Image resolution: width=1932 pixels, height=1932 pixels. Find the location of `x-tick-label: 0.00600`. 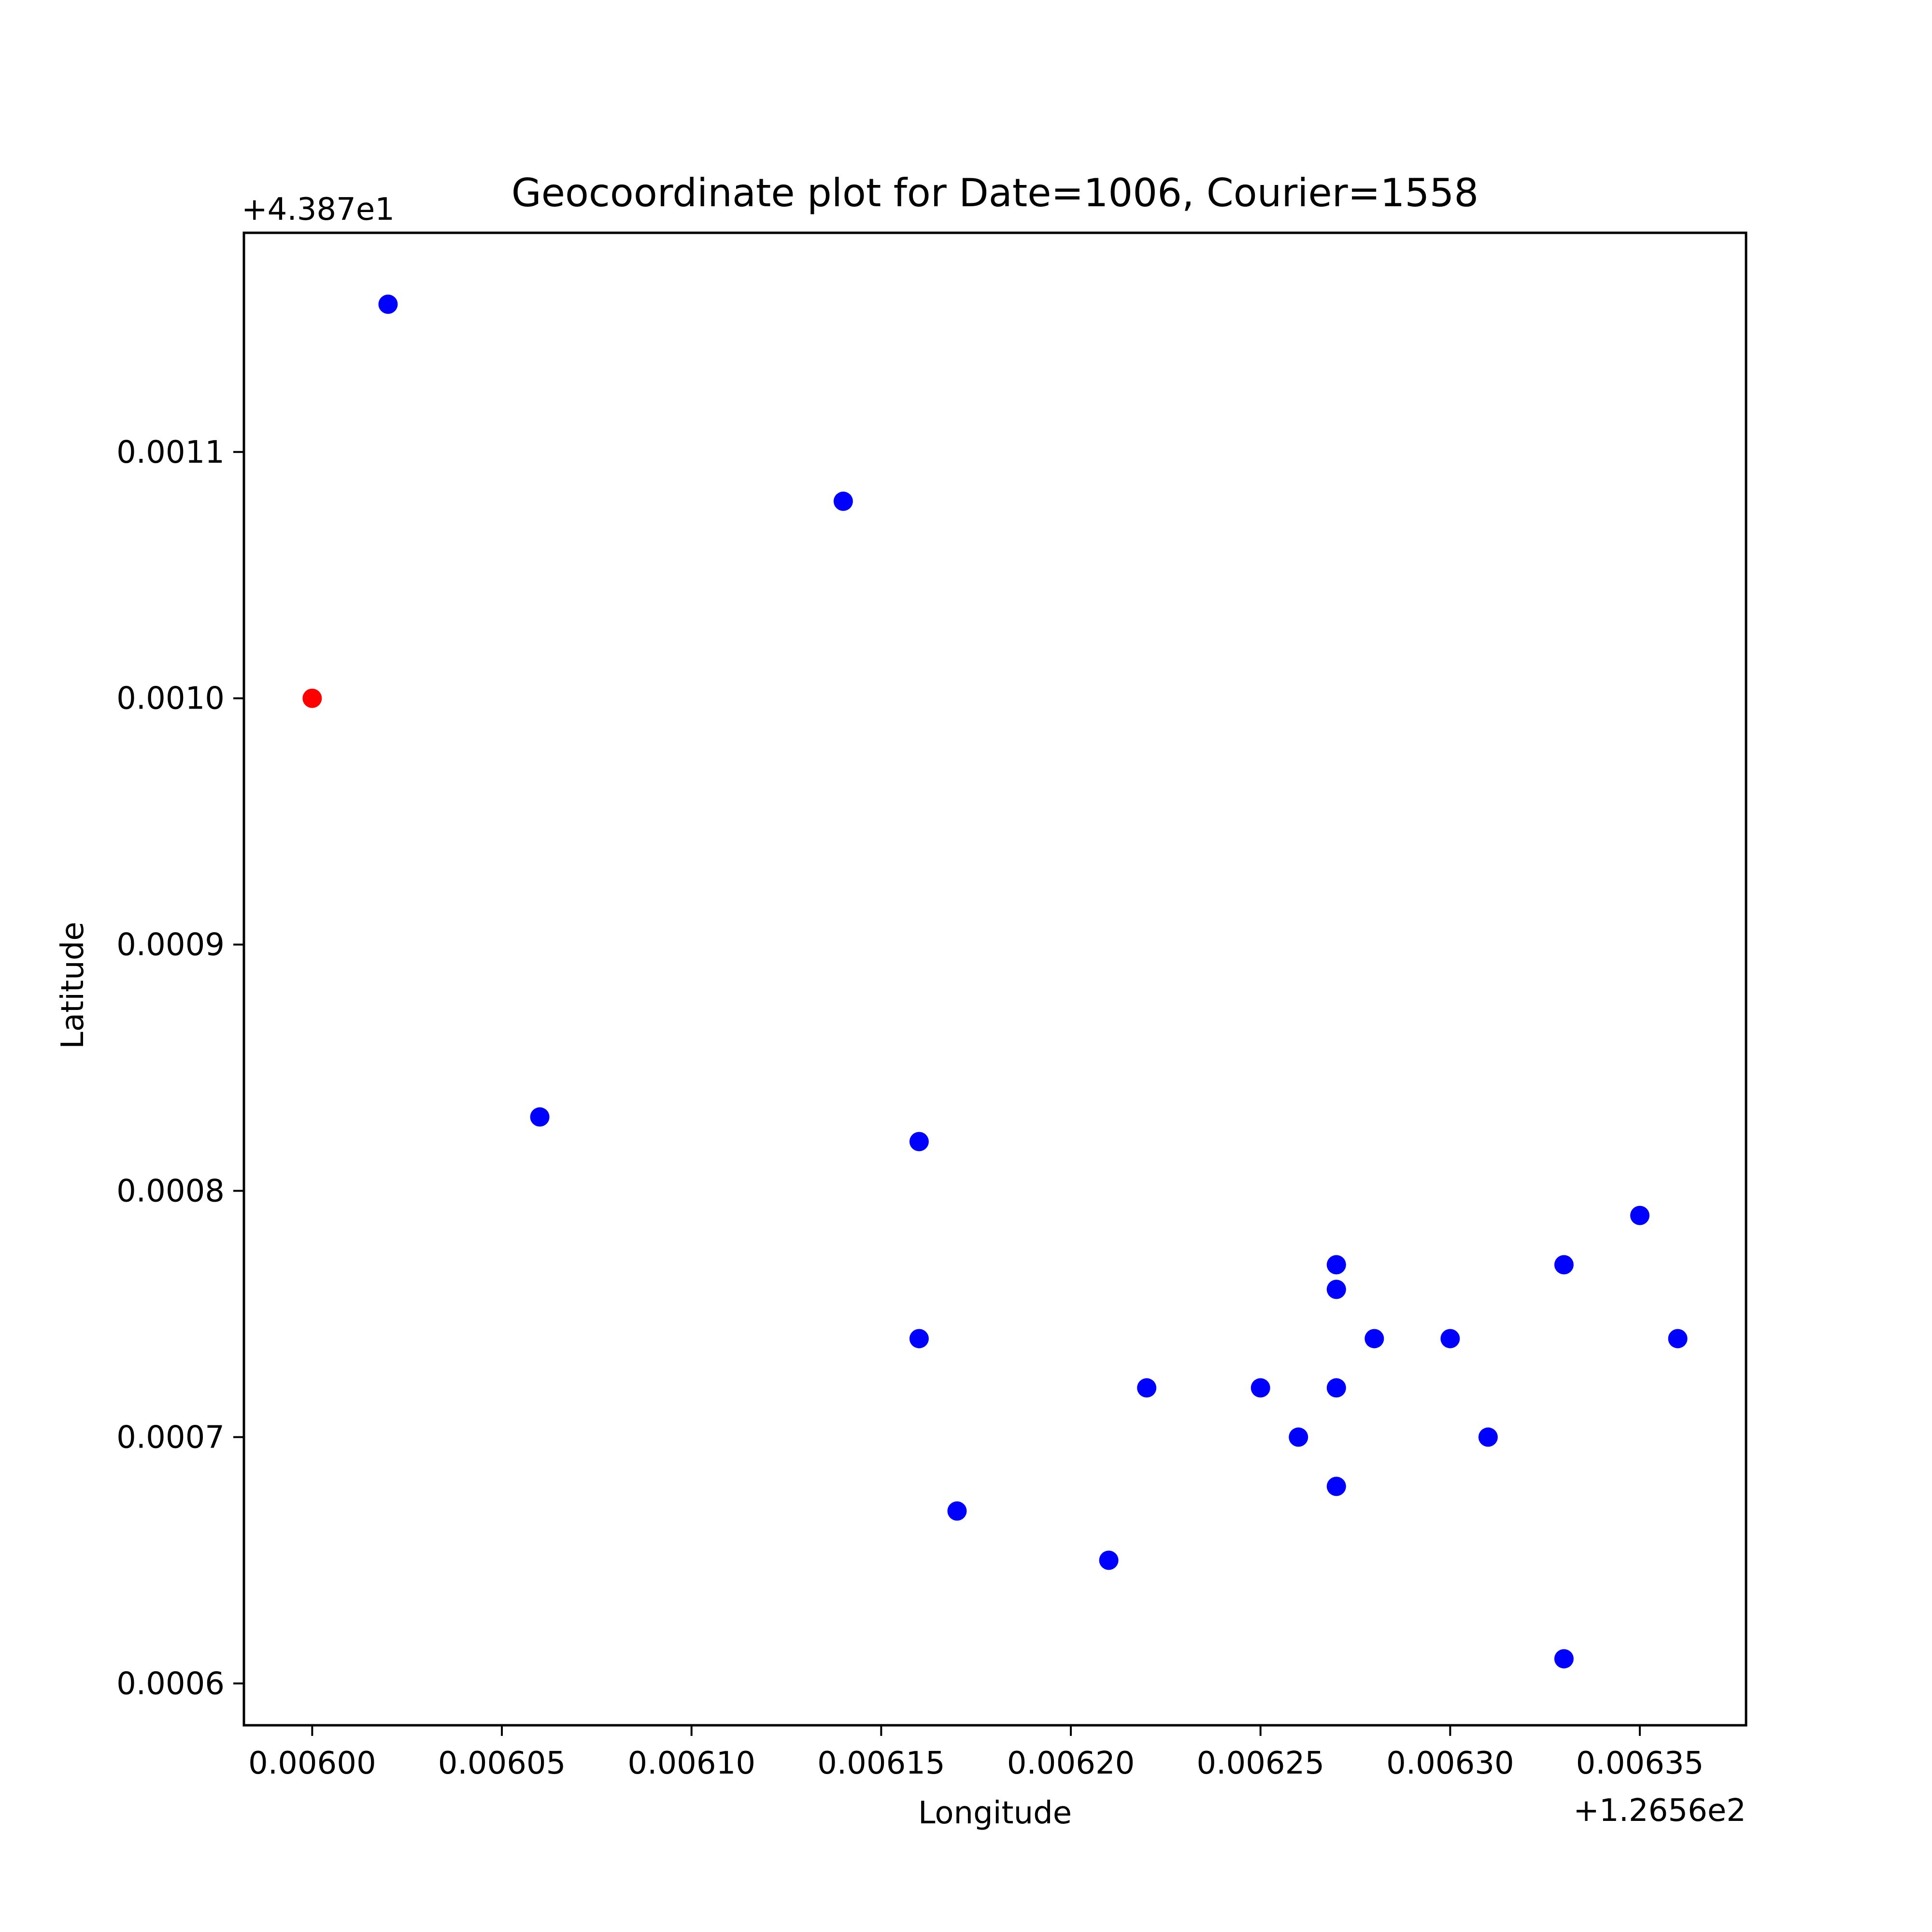

x-tick-label: 0.00600 is located at coordinates (312, 1763).